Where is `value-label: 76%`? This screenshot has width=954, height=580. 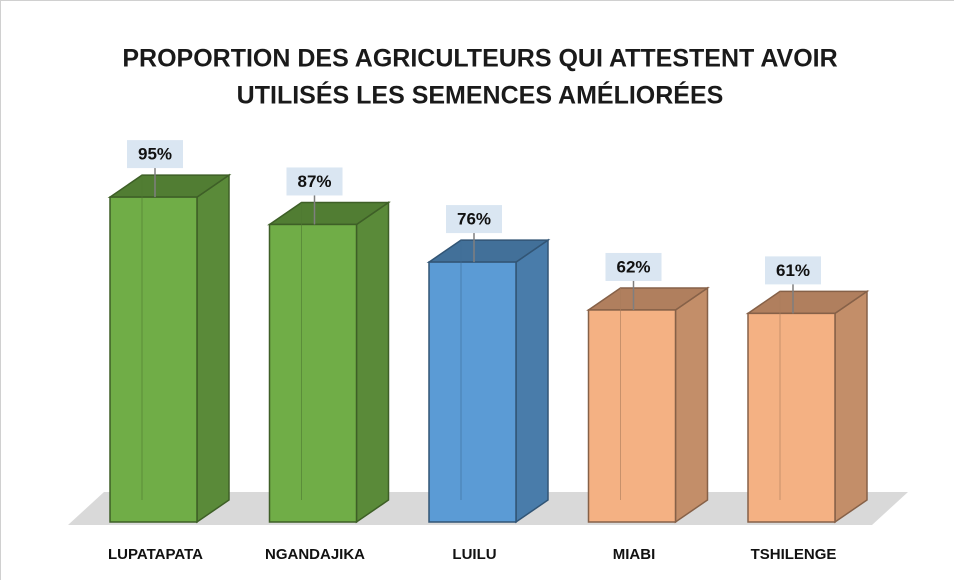
value-label: 76% is located at coordinates (474, 219).